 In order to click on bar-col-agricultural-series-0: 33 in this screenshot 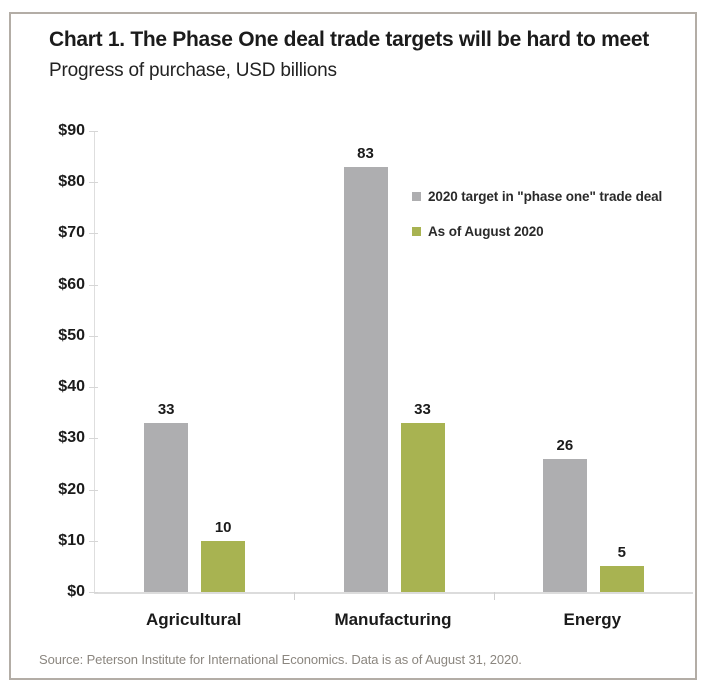, I will do `click(166, 496)`.